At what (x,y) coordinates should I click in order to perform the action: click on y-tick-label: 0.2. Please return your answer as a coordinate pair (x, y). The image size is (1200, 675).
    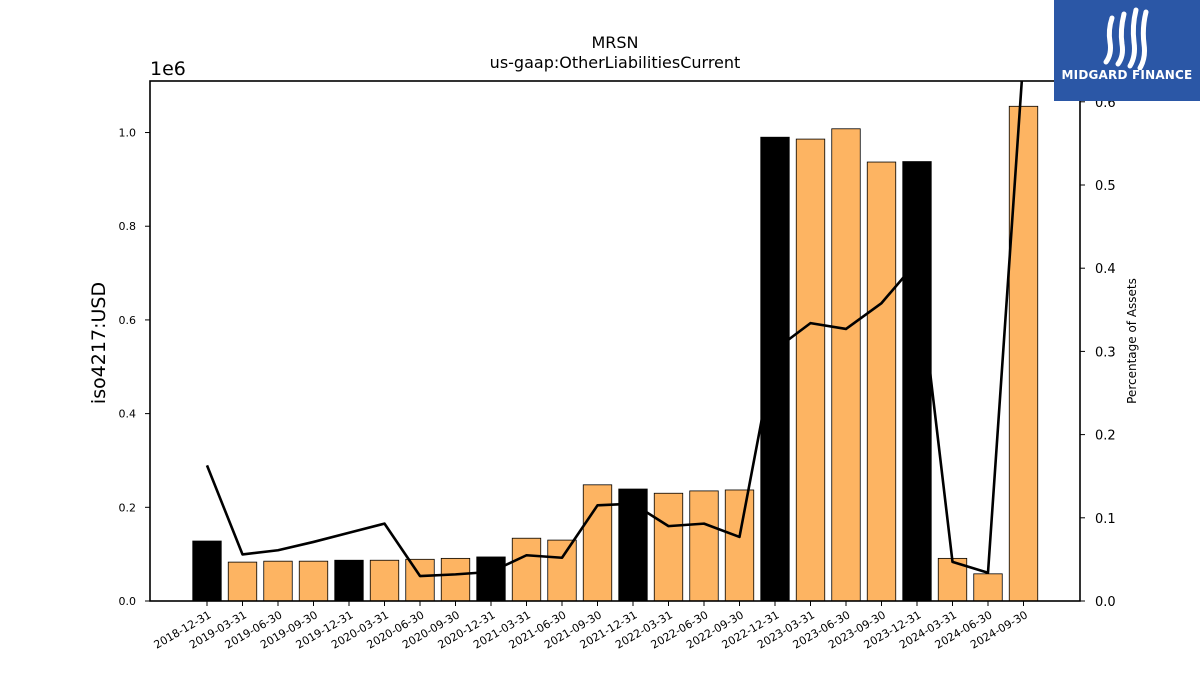
    Looking at the image, I should click on (128, 507).